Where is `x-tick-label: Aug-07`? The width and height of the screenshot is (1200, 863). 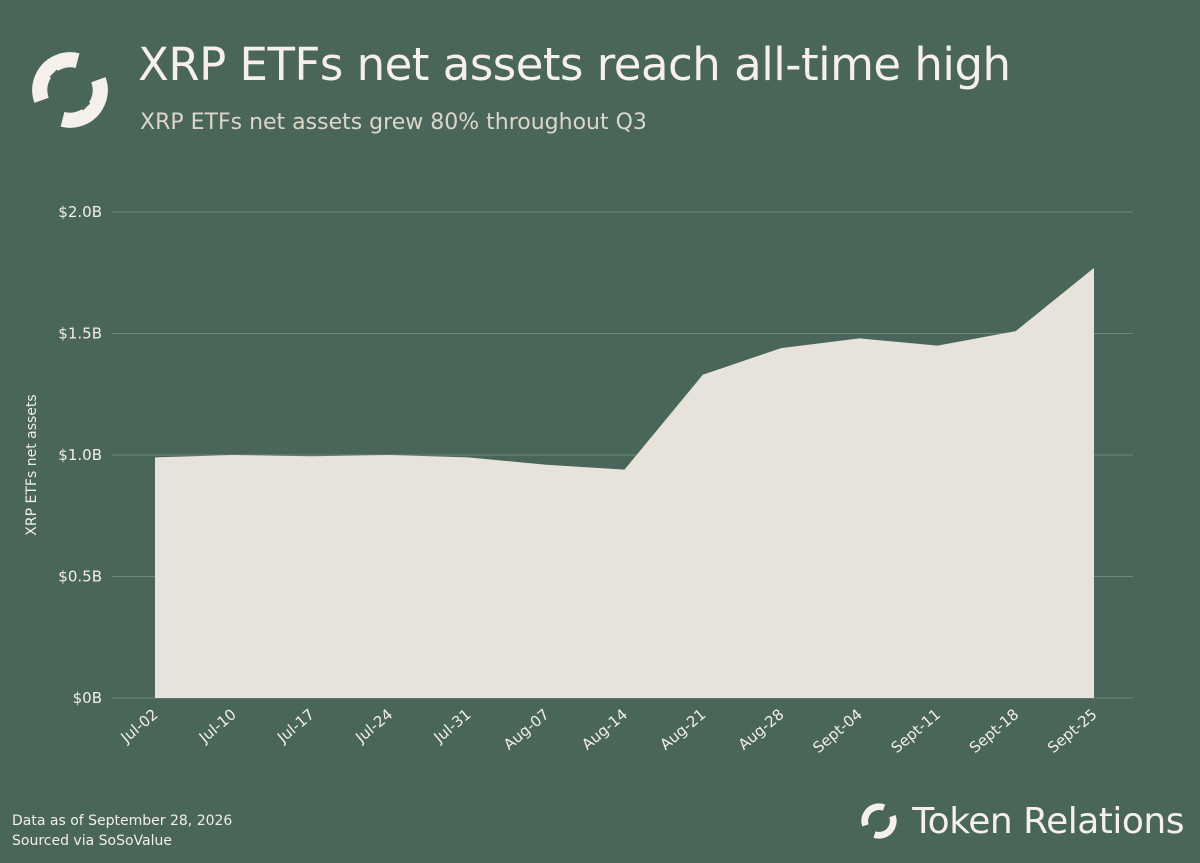 x-tick-label: Aug-07 is located at coordinates (526, 729).